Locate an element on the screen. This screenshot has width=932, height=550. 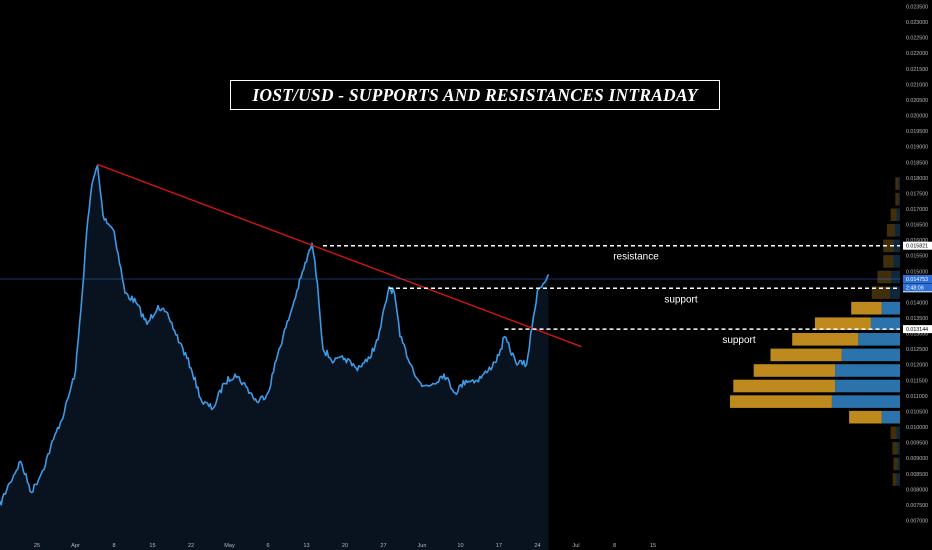
y-tick-label: 0.022500 is located at coordinates (917, 39).